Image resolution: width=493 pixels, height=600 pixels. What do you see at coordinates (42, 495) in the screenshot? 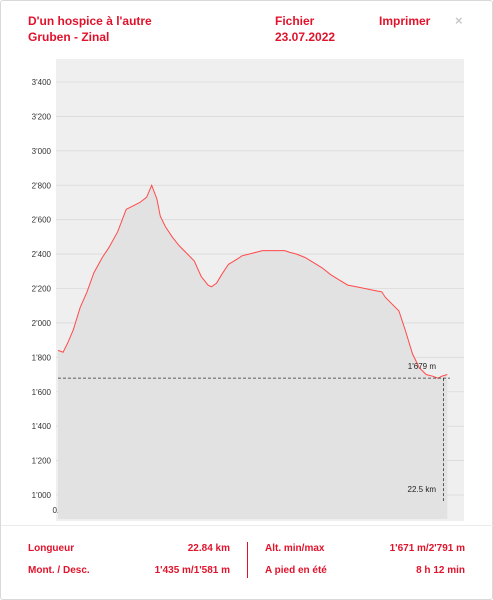
I see `y-tick-label: 1'000` at bounding box center [42, 495].